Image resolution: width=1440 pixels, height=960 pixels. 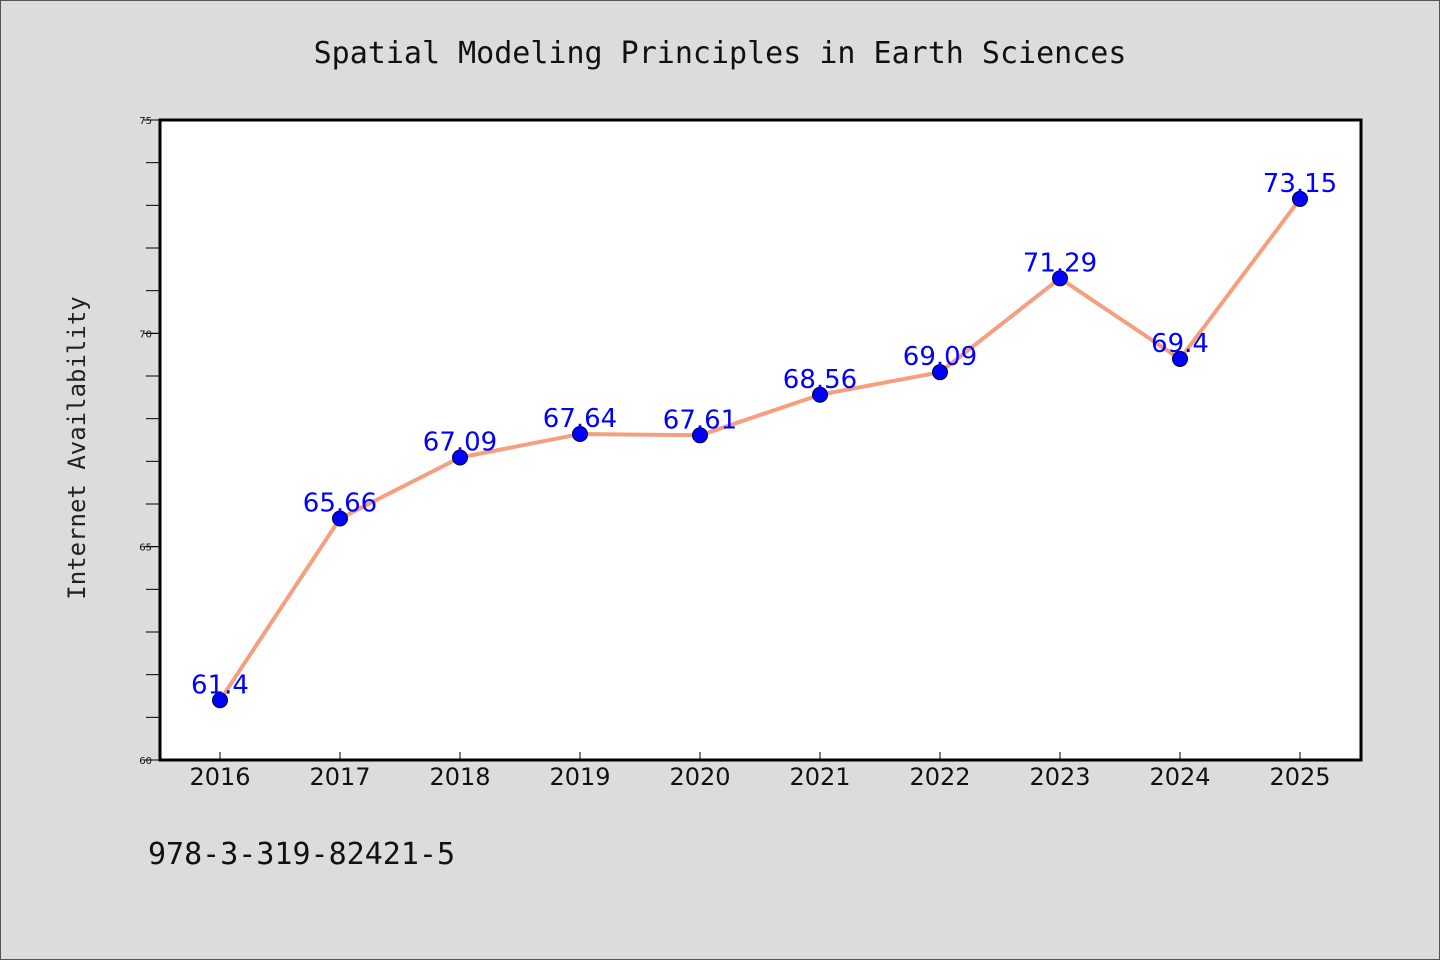 What do you see at coordinates (699, 777) in the screenshot?
I see `x-tick-label: 2020` at bounding box center [699, 777].